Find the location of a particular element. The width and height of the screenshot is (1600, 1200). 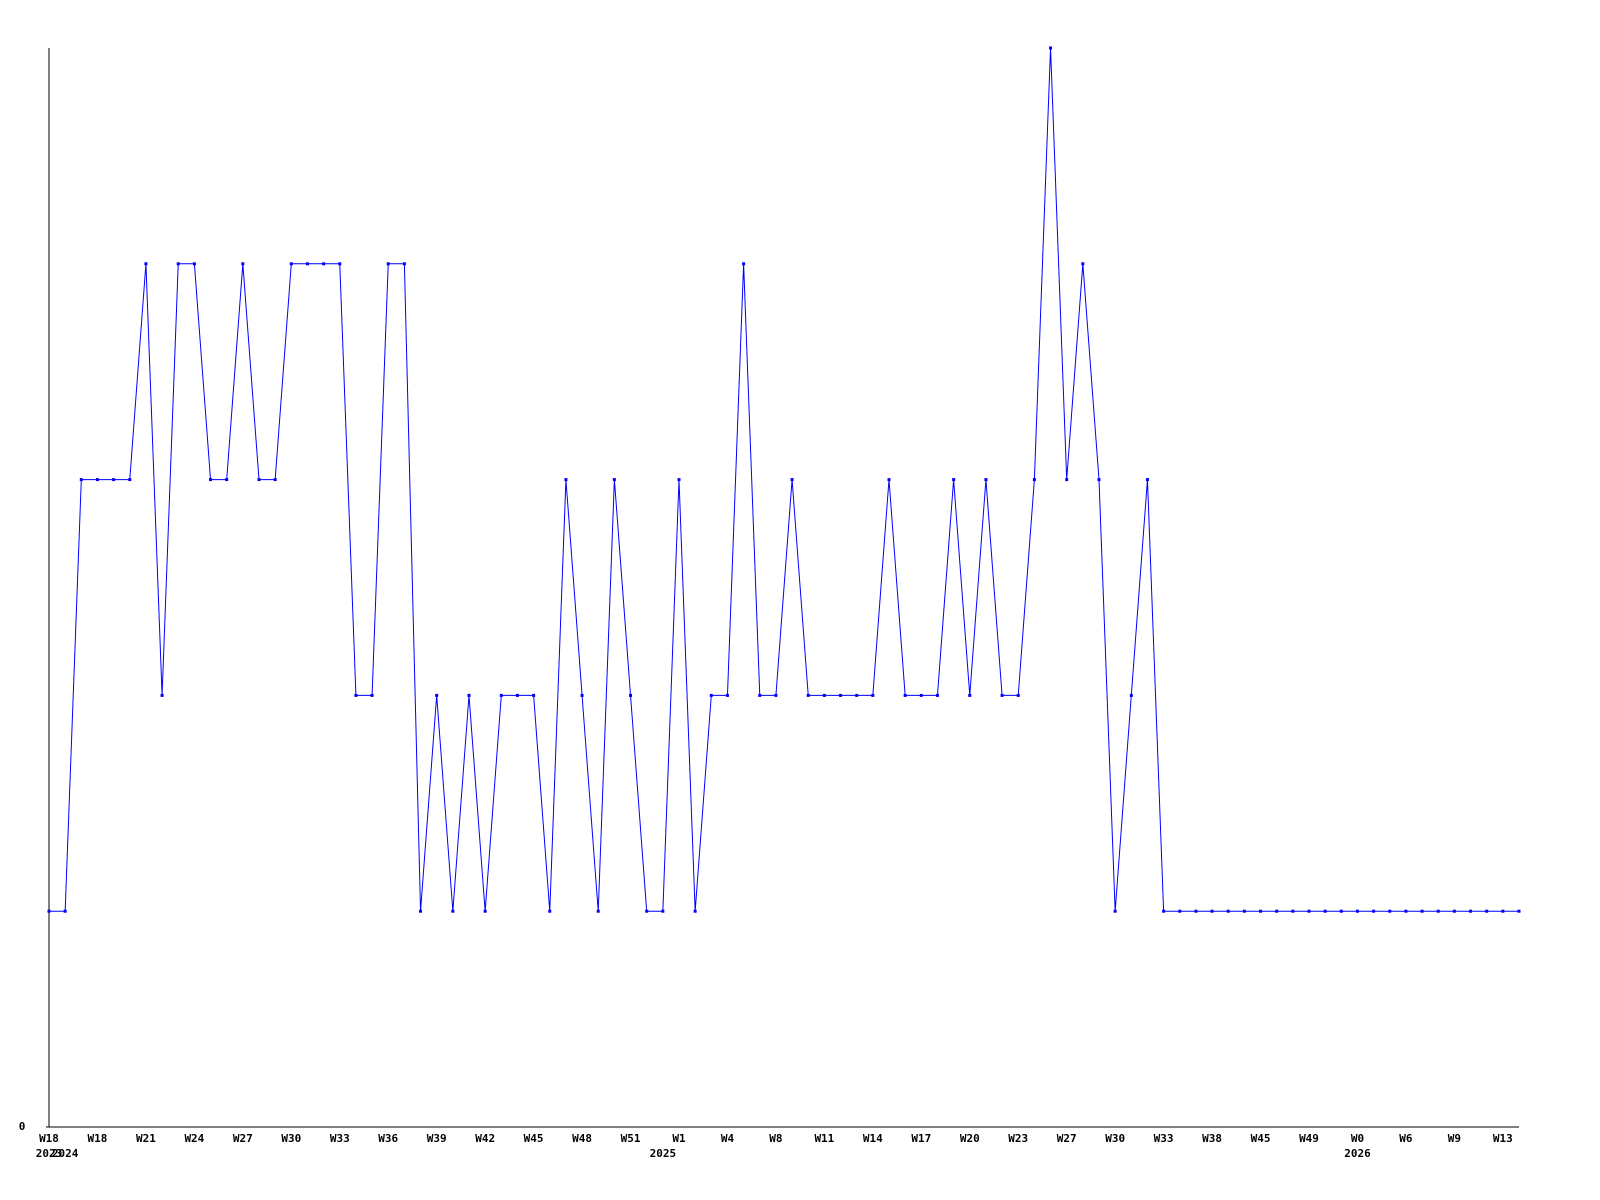

x-tick-label: W49 is located at coordinates (1309, 1138).